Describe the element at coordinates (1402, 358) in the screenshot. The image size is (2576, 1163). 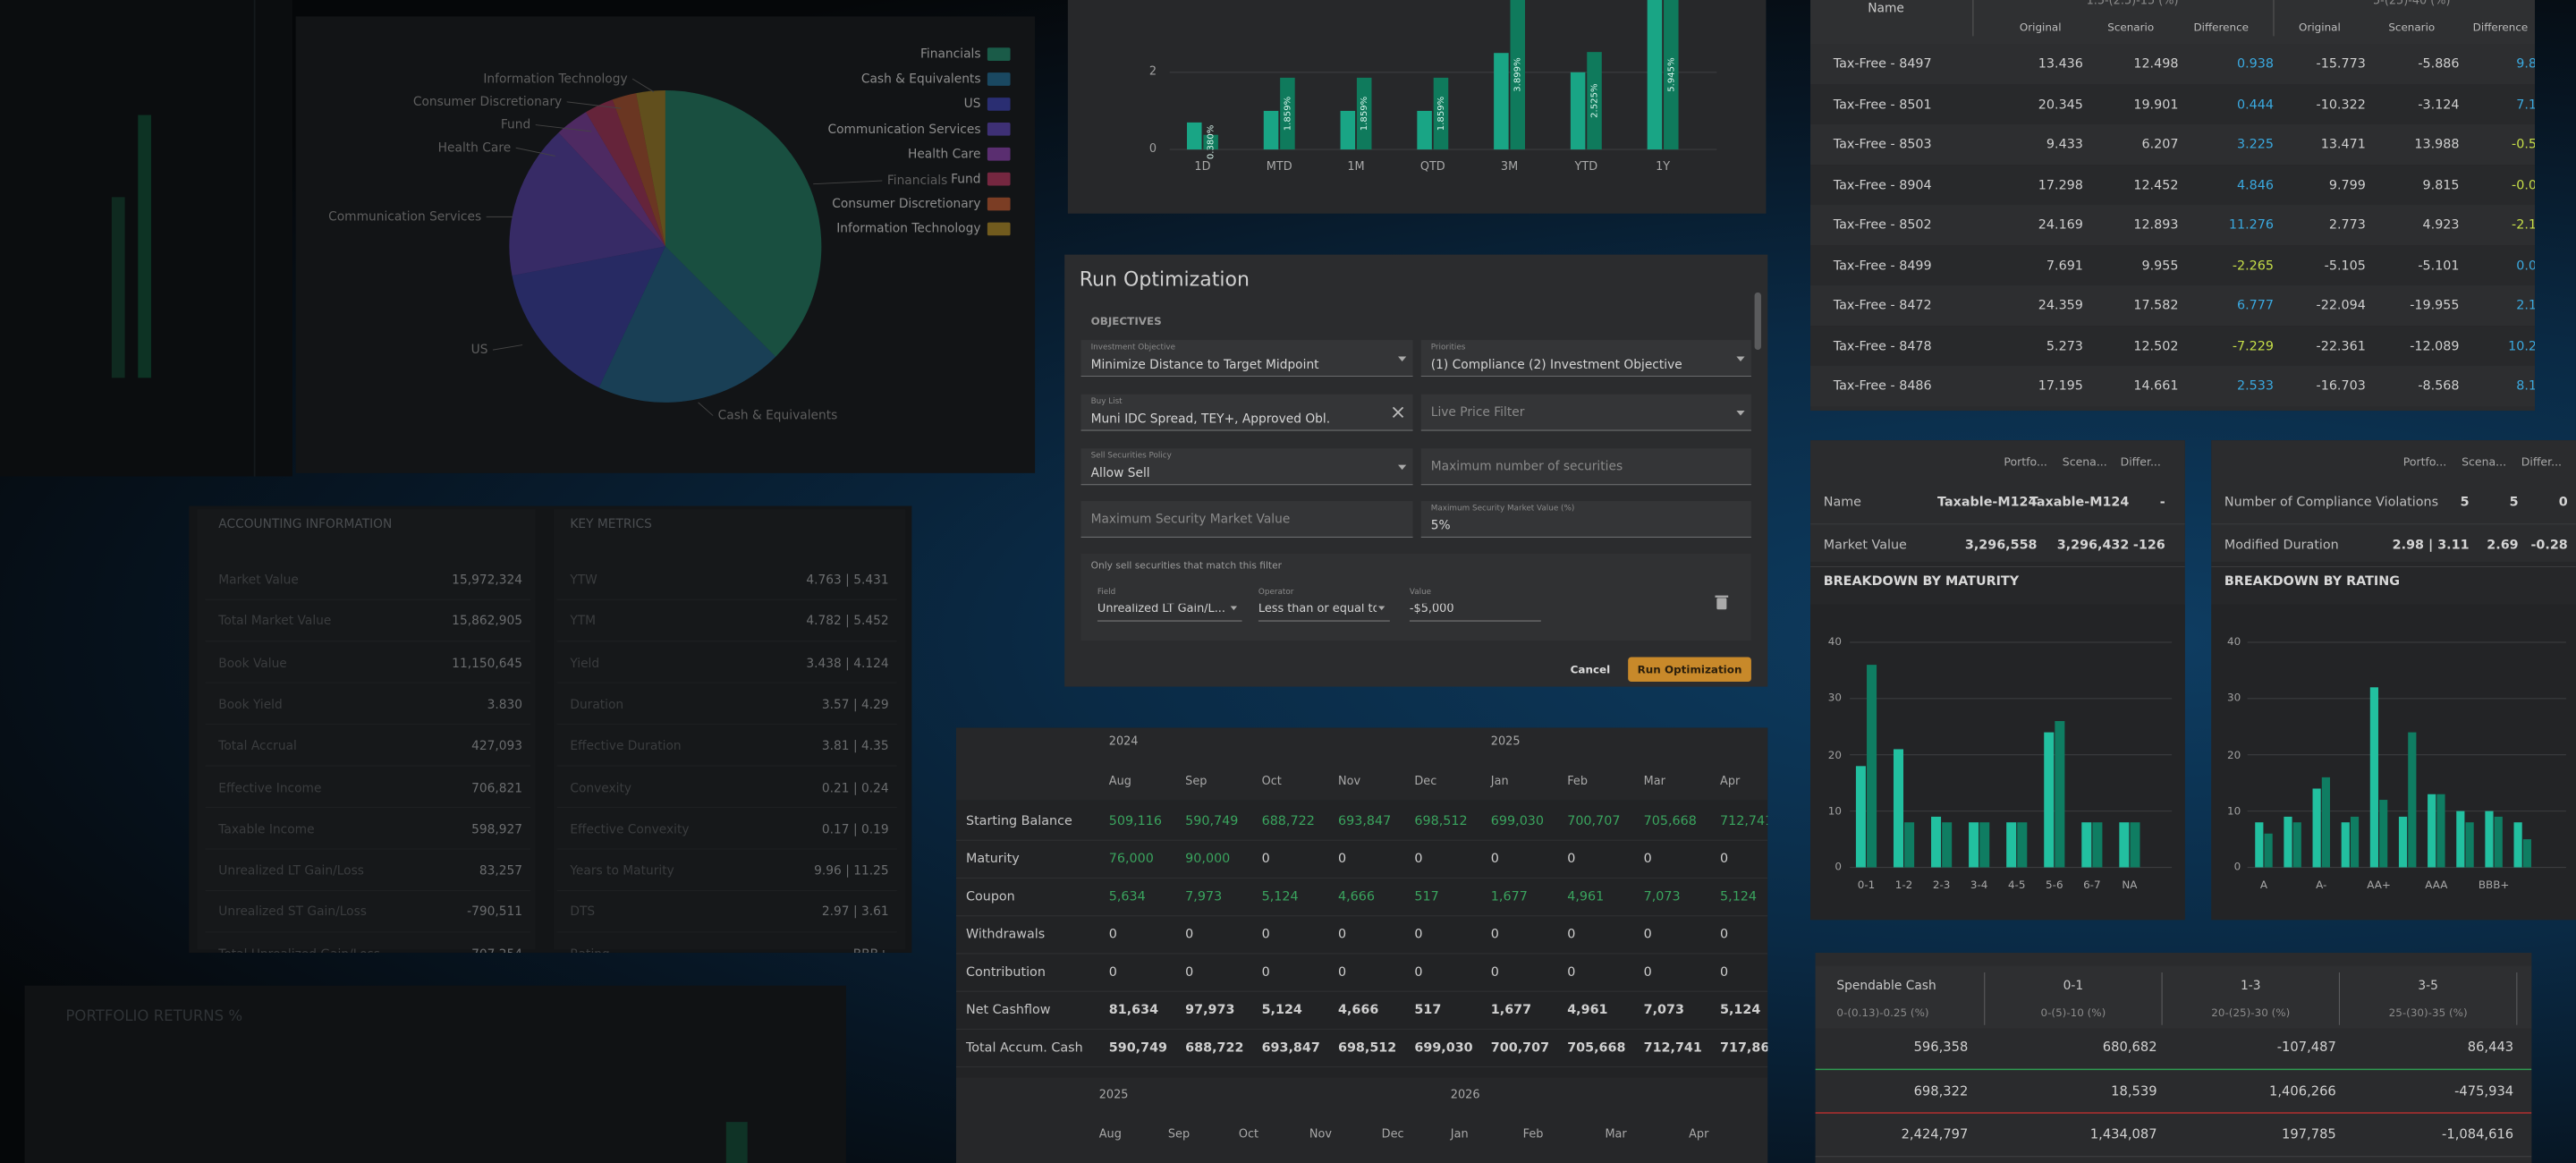
I see `dropdown-caret` at that location.